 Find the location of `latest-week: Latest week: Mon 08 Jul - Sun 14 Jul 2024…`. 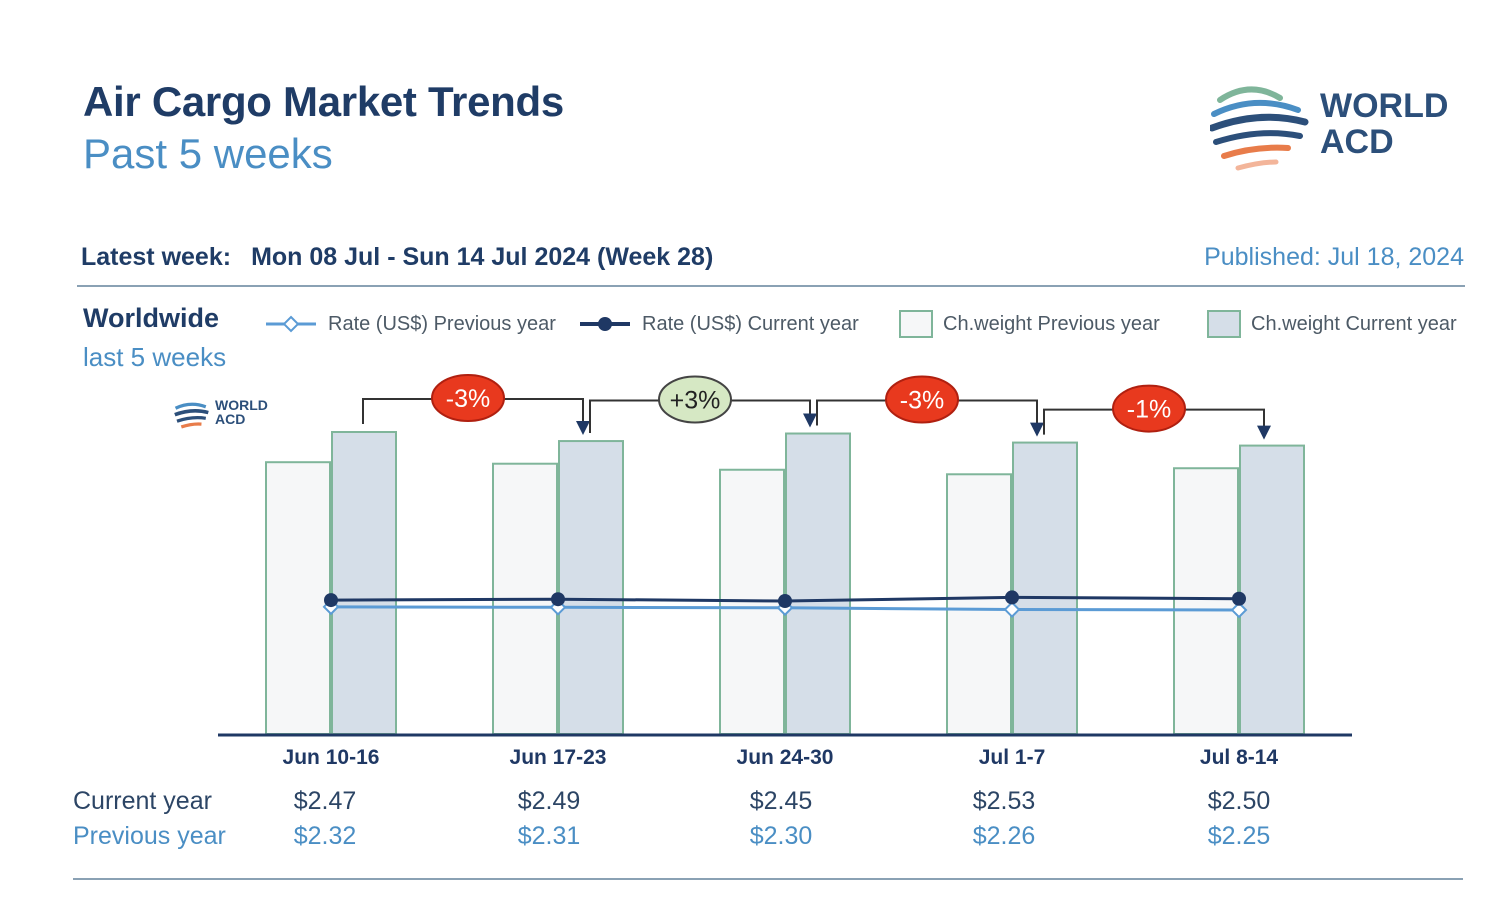

latest-week: Latest week: Mon 08 Jul - Sun 14 Jul 2024… is located at coordinates (397, 257).